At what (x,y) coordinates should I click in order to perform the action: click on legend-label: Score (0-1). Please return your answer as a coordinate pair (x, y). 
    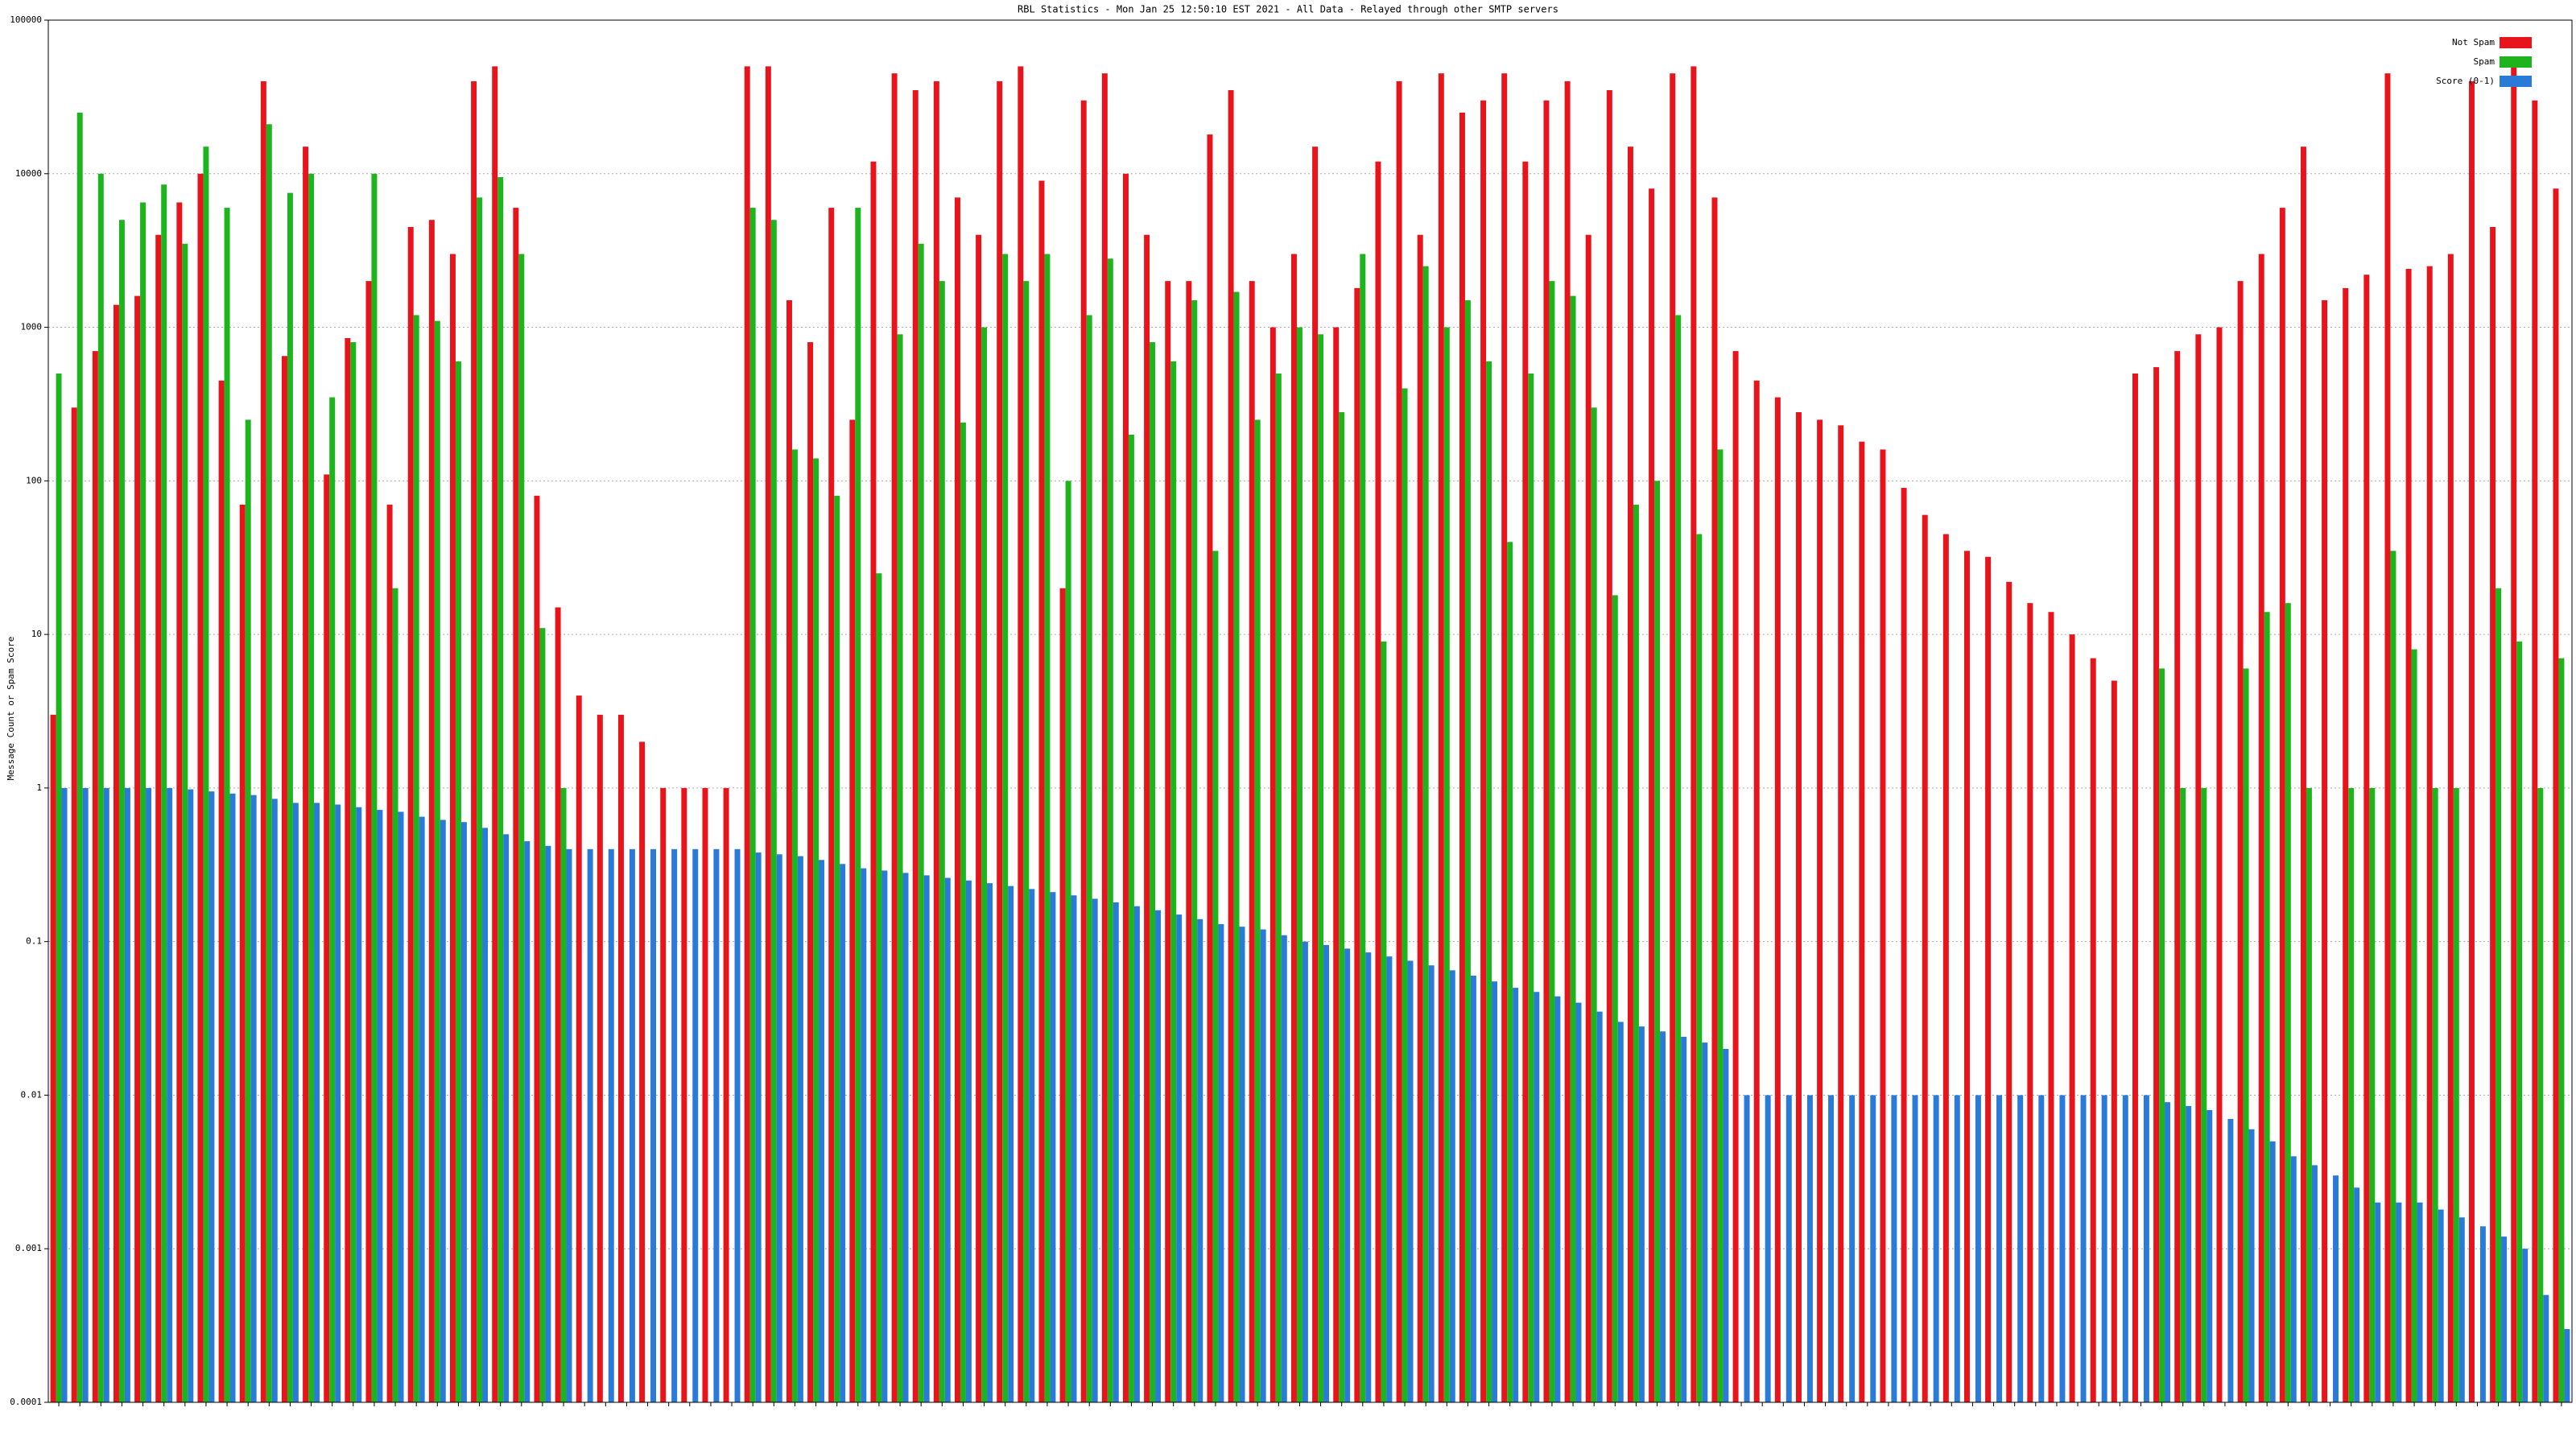
    Looking at the image, I should click on (2465, 81).